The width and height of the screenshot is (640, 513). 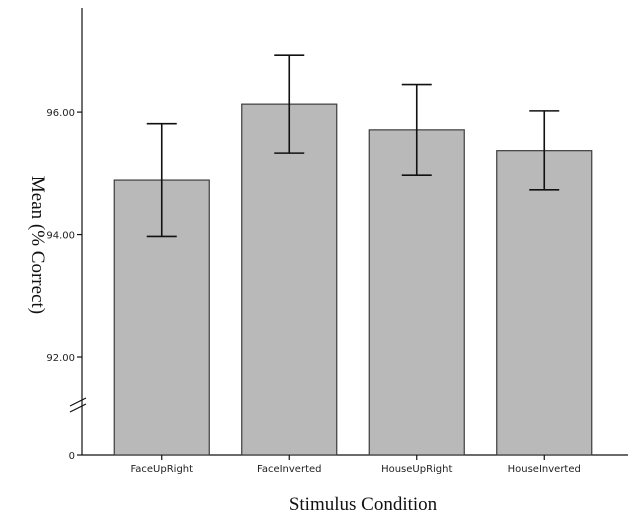 I want to click on x-tick-label: HouseInverted, so click(x=544, y=469).